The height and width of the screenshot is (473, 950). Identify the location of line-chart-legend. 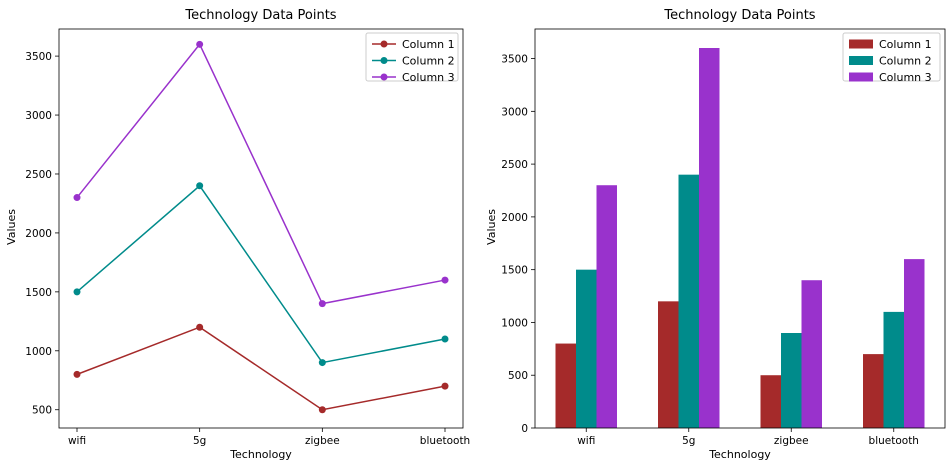
(412, 57).